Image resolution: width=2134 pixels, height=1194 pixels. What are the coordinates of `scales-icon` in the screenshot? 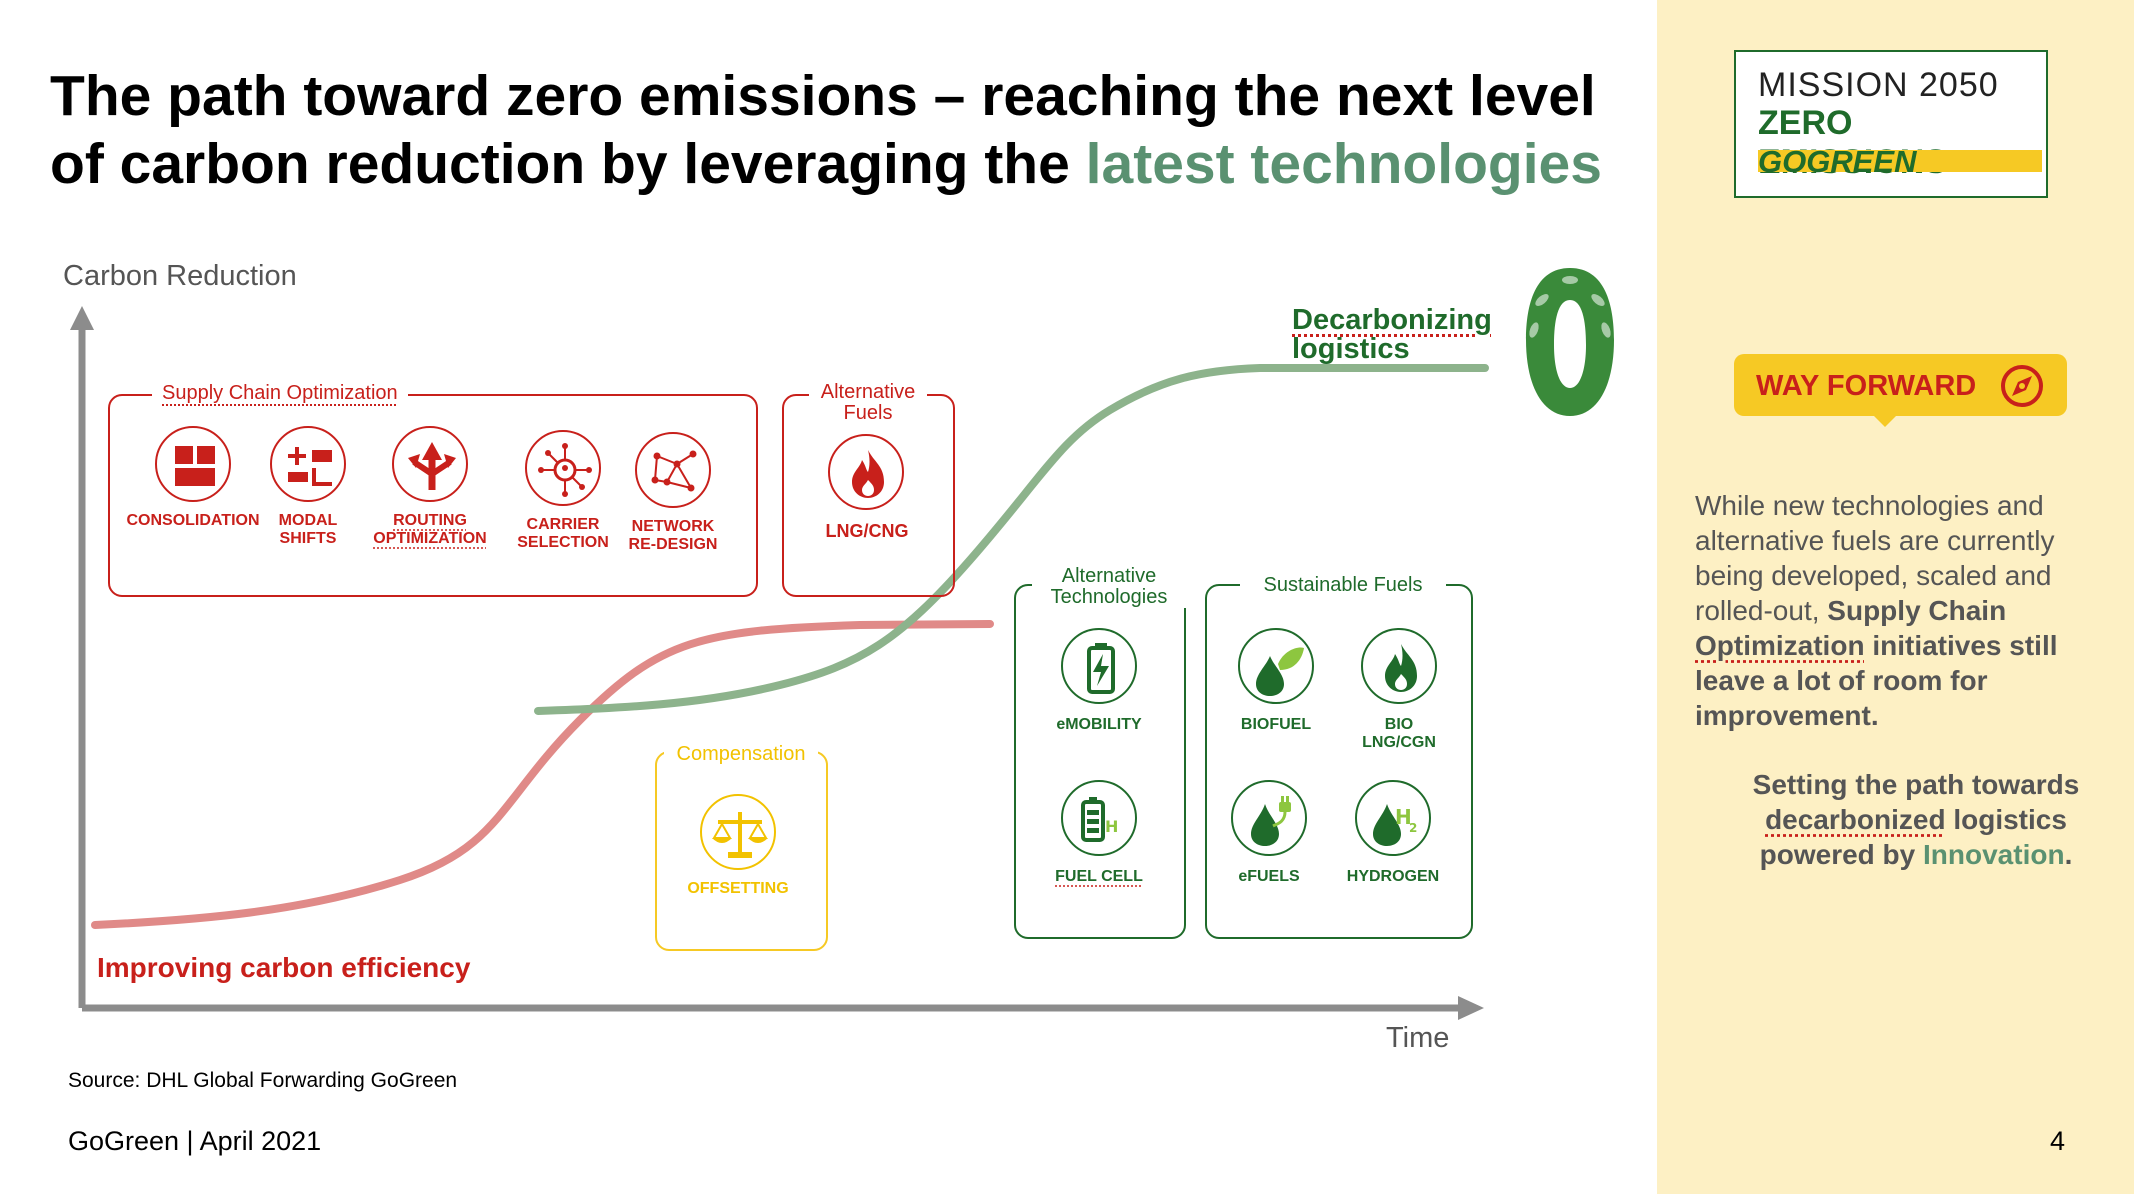 It's located at (740, 835).